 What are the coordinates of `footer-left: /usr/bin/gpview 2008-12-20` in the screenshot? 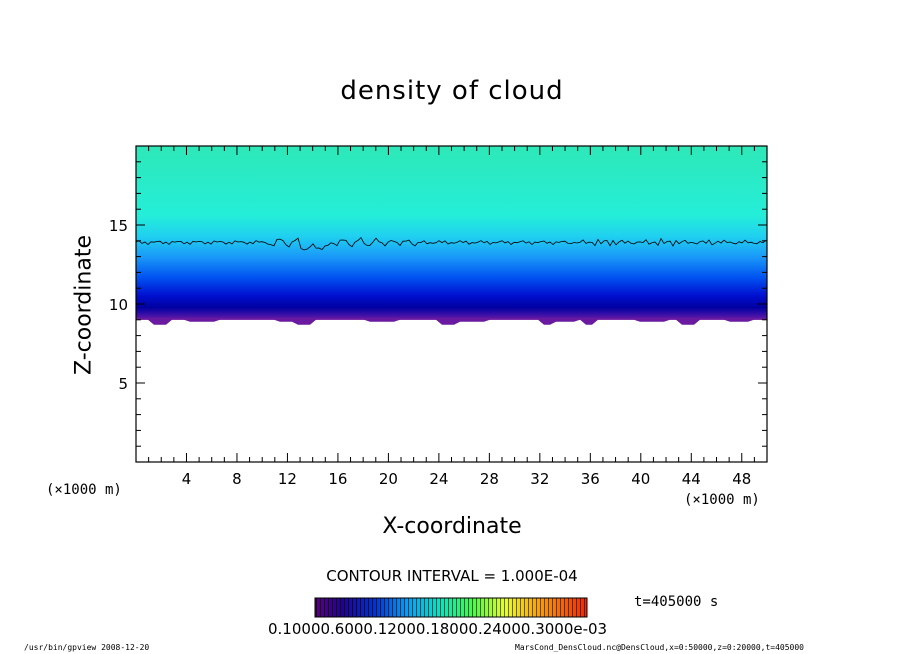 It's located at (87, 647).